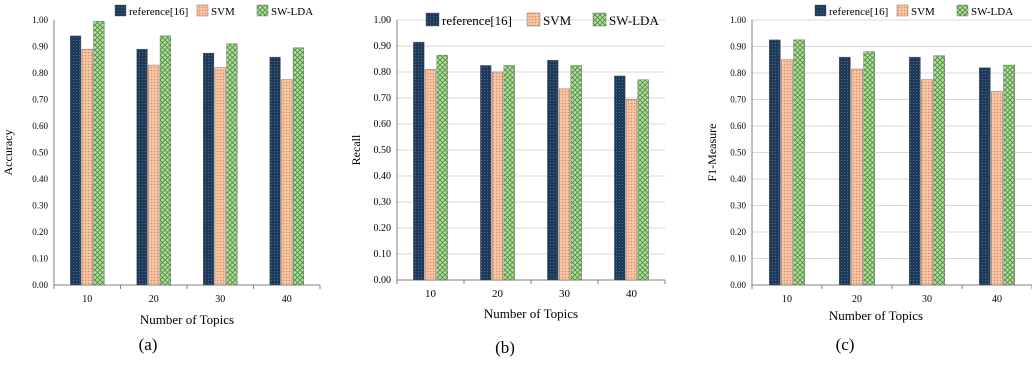 The width and height of the screenshot is (1032, 366). Describe the element at coordinates (505, 347) in the screenshot. I see `panel-caption: (b)` at that location.